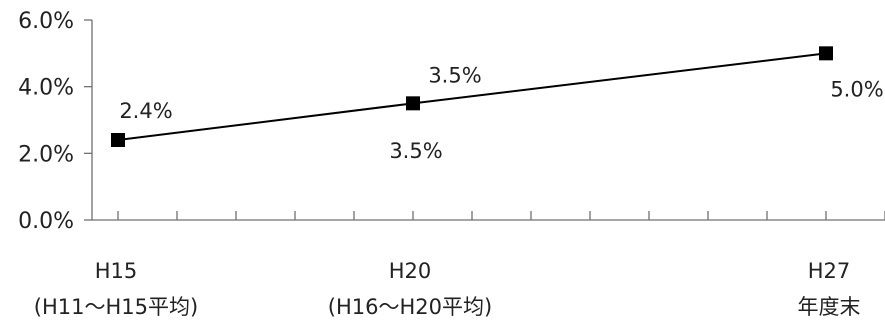 Image resolution: width=885 pixels, height=324 pixels. I want to click on category-label-line2: 年度末, so click(829, 307).